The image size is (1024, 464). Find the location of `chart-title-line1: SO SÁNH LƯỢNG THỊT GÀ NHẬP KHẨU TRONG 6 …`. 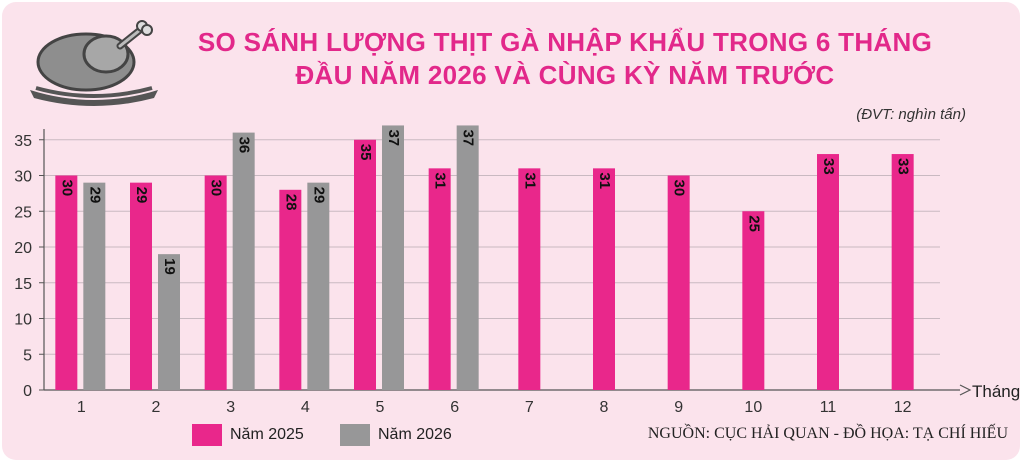

chart-title-line1: SO SÁNH LƯỢNG THỊT GÀ NHẬP KHẨU TRONG 6 … is located at coordinates (565, 42).